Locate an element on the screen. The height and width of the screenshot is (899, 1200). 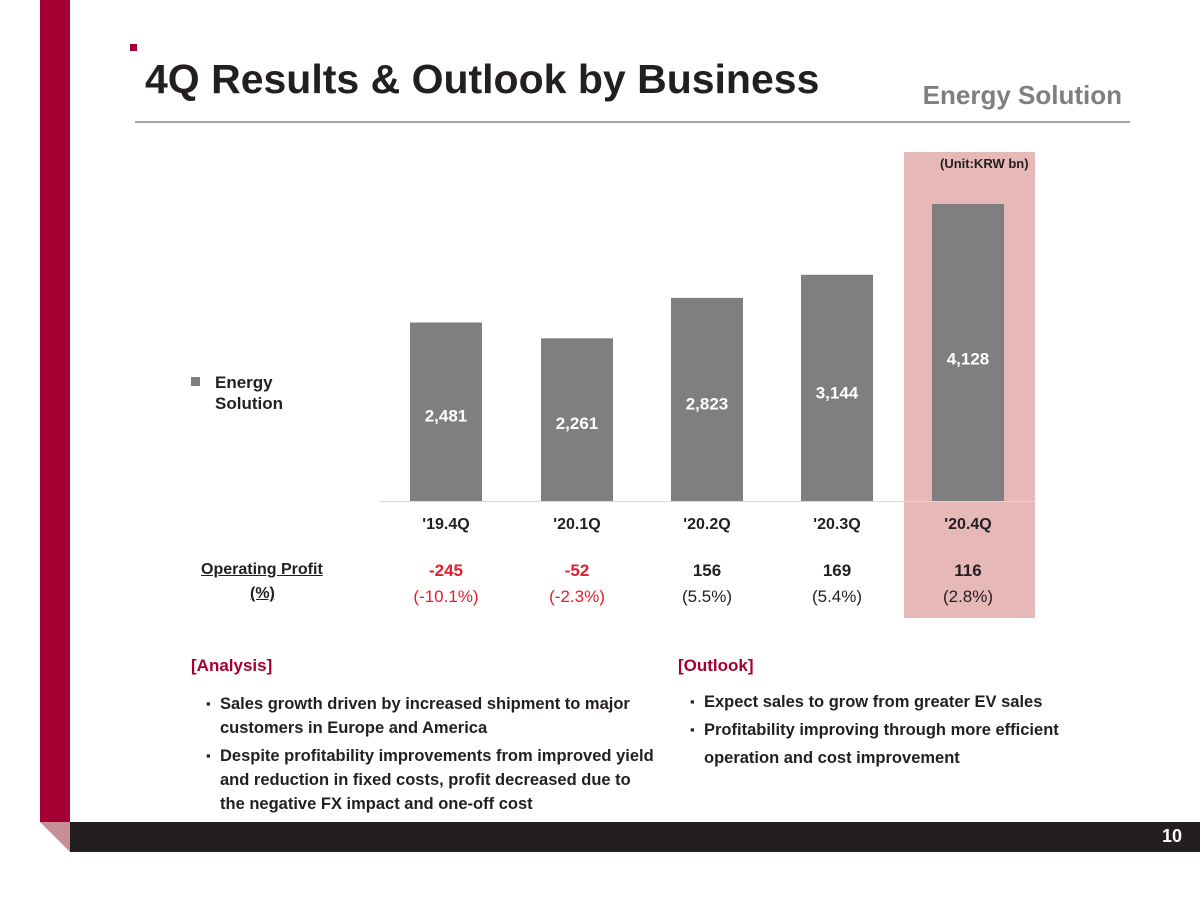
operating-profit-value: 156 is located at coordinates (707, 570).